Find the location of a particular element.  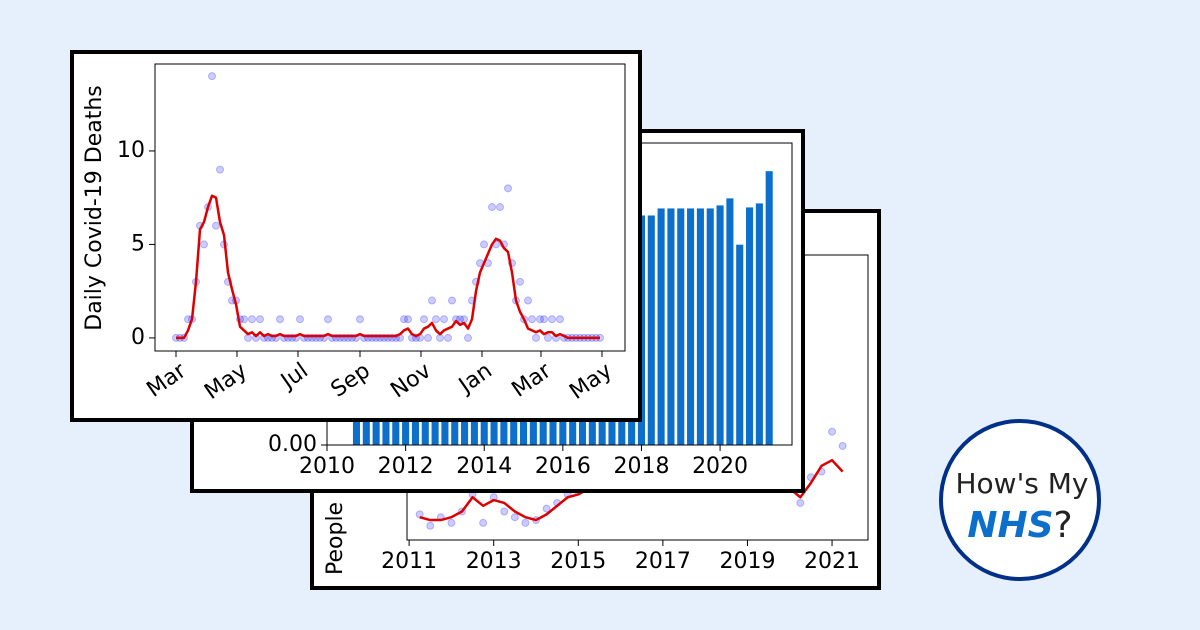

x-tick-label: 2017 is located at coordinates (663, 561).